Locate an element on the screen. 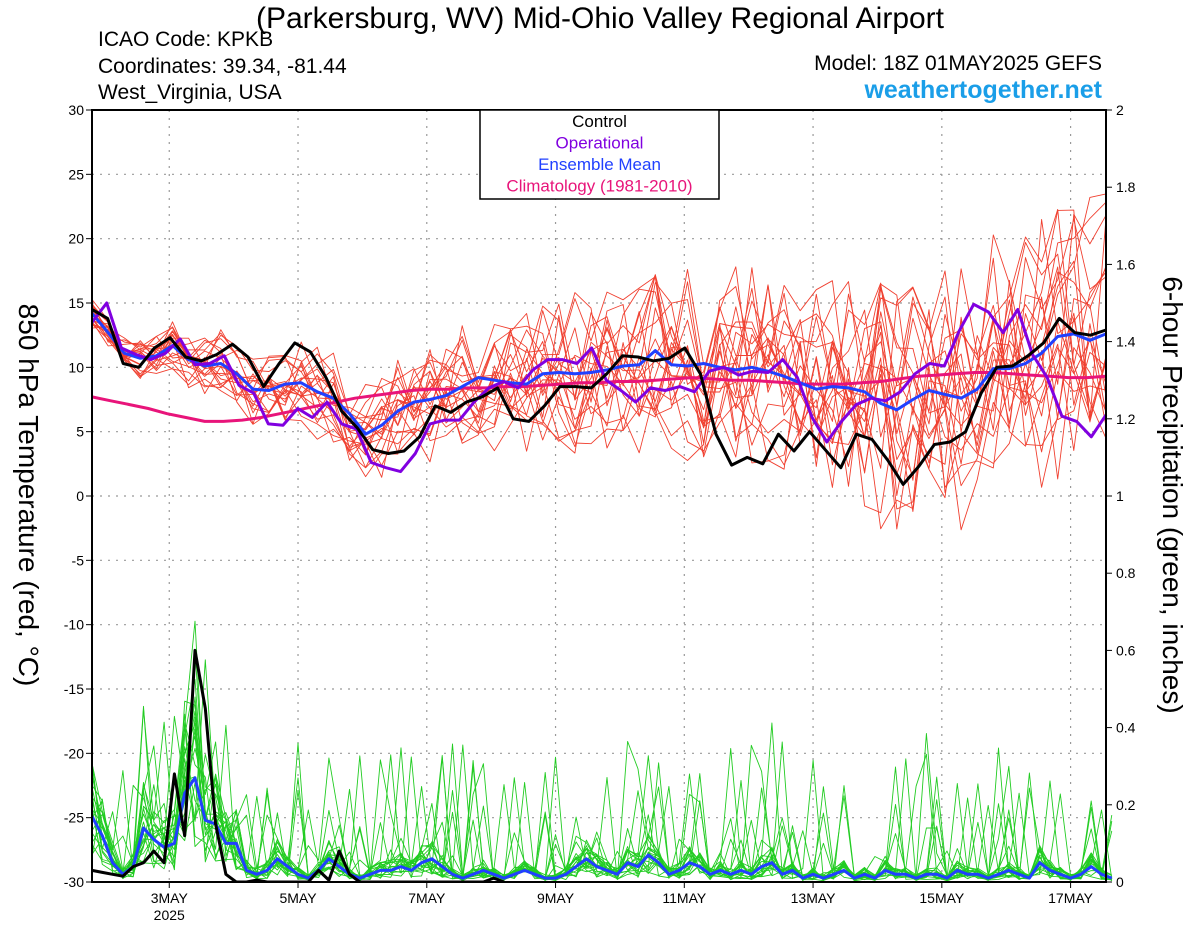  y2-tick-label: 1.8 is located at coordinates (1126, 187).